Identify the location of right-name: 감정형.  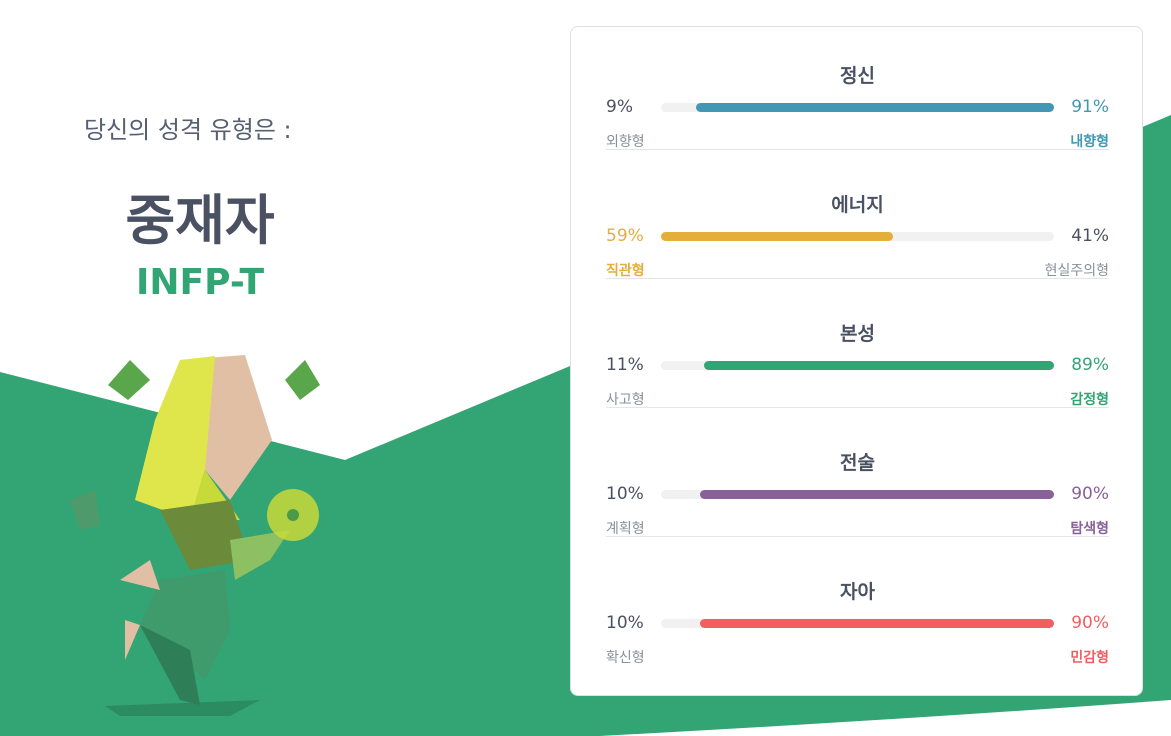
(1089, 400).